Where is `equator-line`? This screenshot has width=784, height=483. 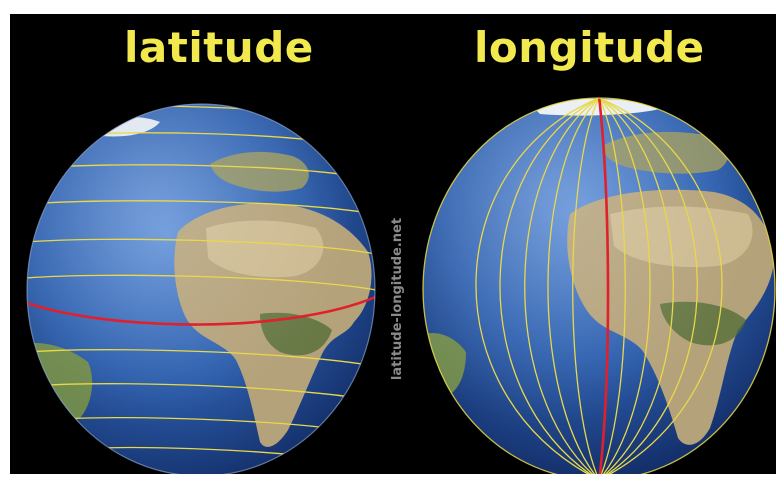 equator-line is located at coordinates (201, 310).